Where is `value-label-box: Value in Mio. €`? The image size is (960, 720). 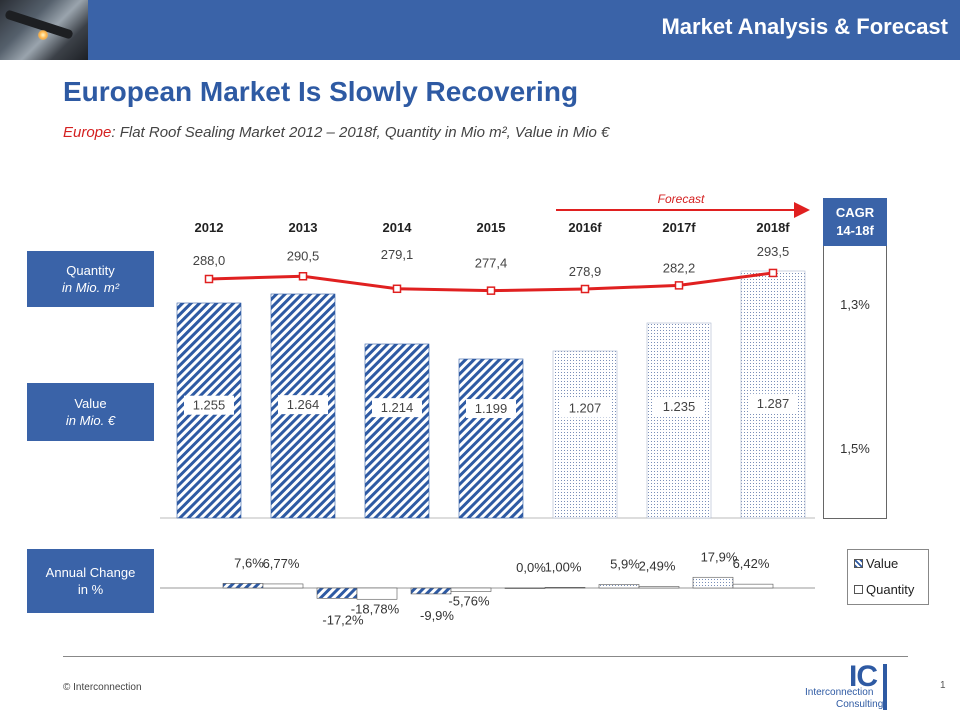
value-label-box: Value in Mio. € is located at coordinates (90, 412).